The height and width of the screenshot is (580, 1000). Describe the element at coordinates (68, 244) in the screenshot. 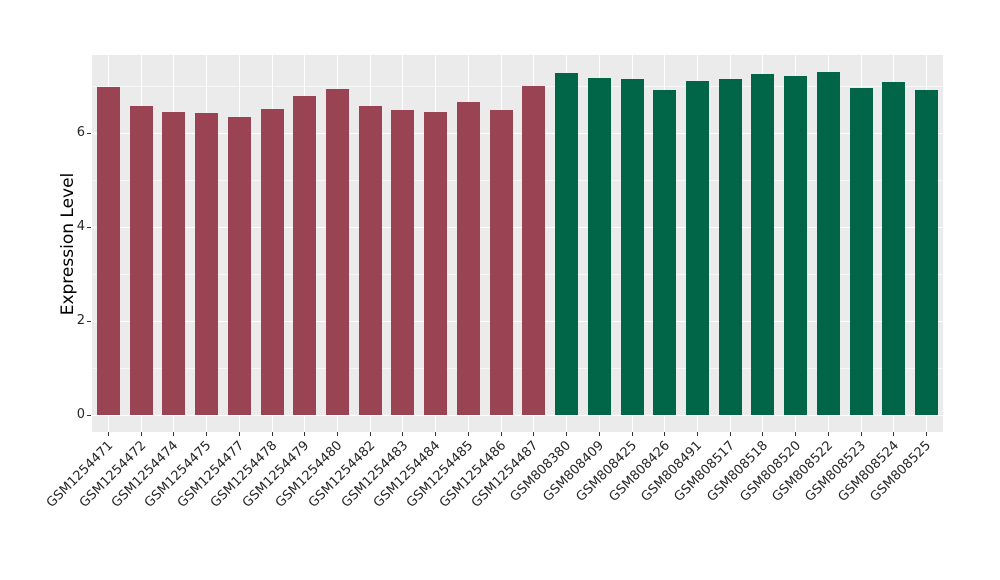

I see `y-axis-title: Expression Level` at that location.